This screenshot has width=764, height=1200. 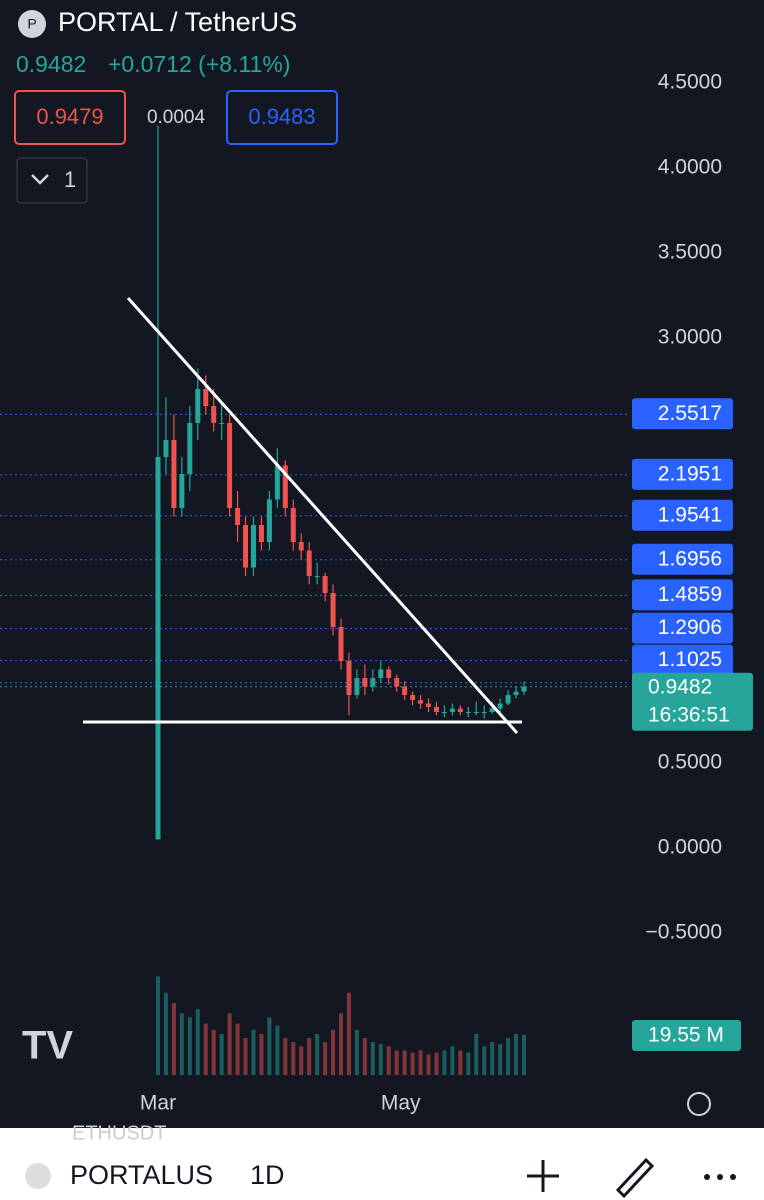 What do you see at coordinates (692, 701) in the screenshot?
I see `last-price-tag` at bounding box center [692, 701].